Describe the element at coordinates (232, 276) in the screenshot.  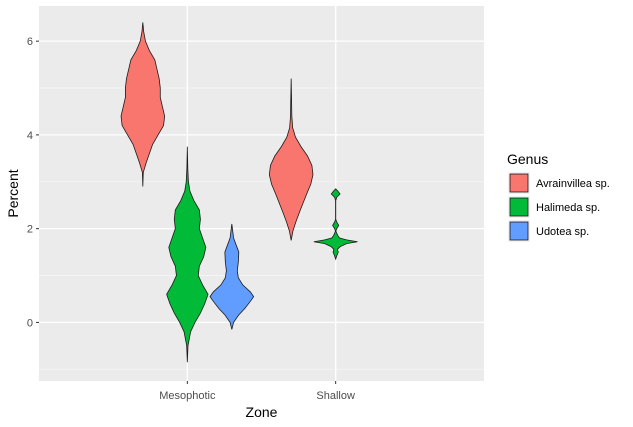
I see `violin-udotea-sp-mesophotic` at that location.